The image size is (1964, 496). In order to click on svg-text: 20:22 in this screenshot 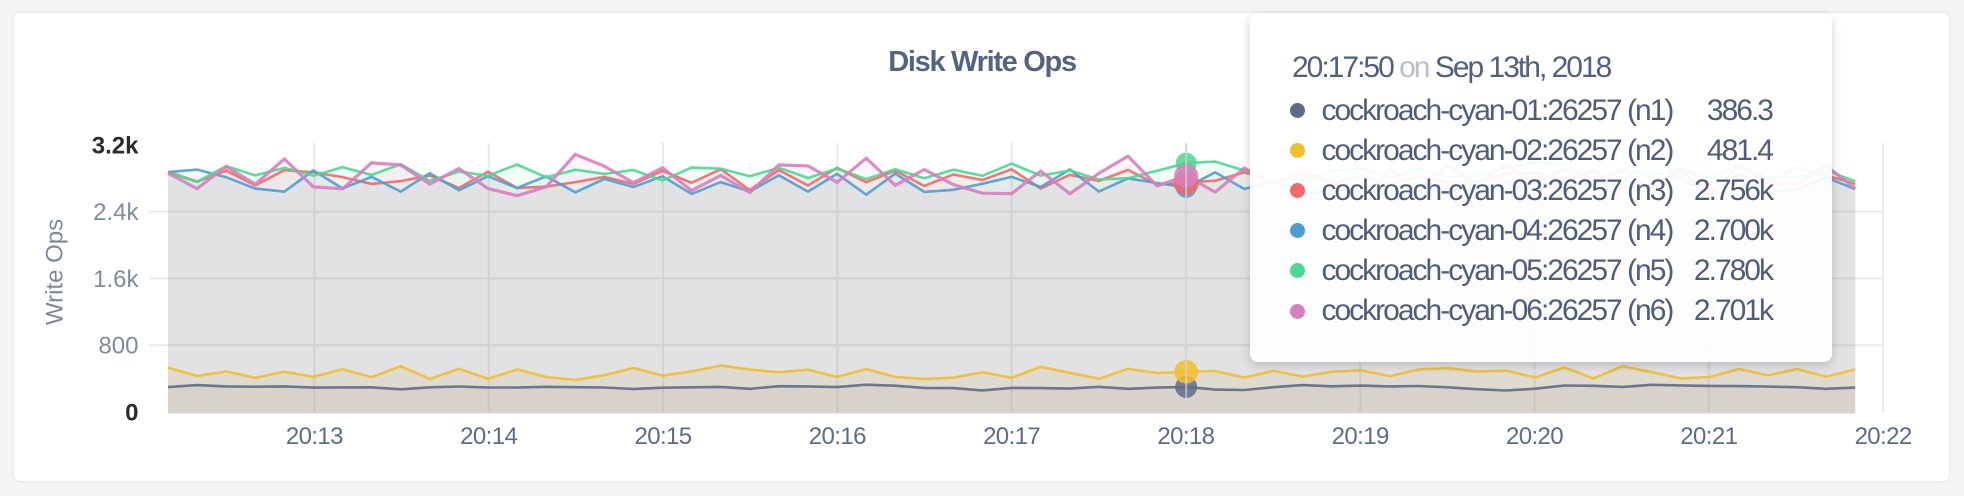, I will do `click(1883, 436)`.